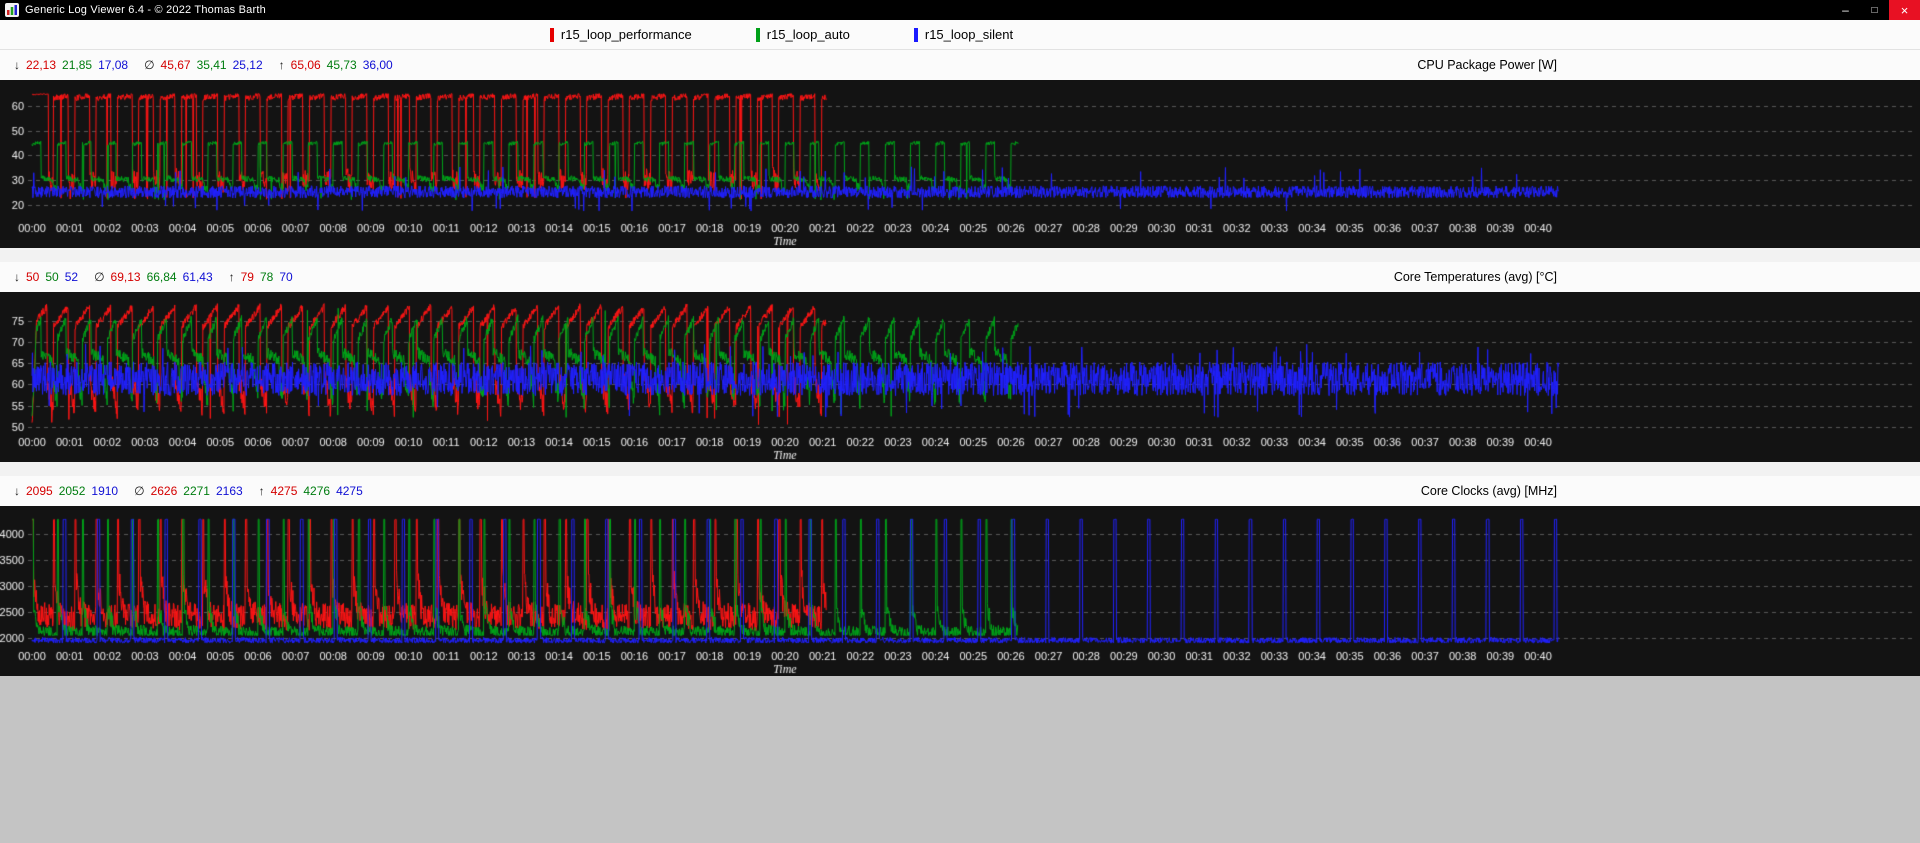  I want to click on stat-group-avg: ∅ 69,13 66,84 61,43, so click(153, 277).